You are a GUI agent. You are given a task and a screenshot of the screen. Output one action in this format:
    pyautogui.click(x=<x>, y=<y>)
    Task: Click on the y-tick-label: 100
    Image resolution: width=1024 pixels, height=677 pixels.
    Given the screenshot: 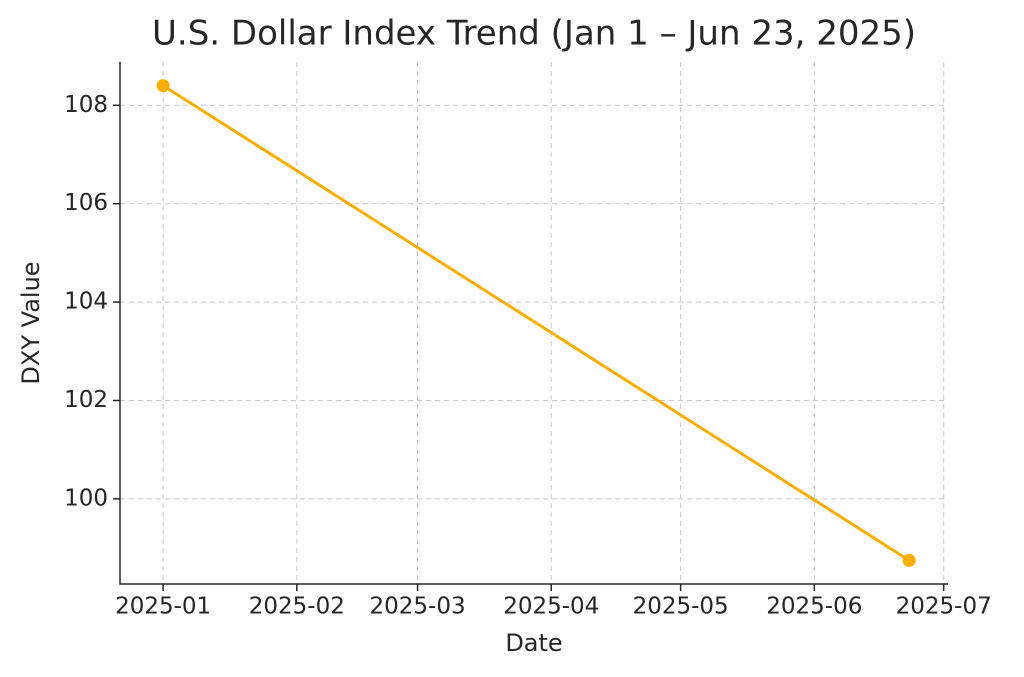 What is the action you would take?
    pyautogui.click(x=86, y=498)
    